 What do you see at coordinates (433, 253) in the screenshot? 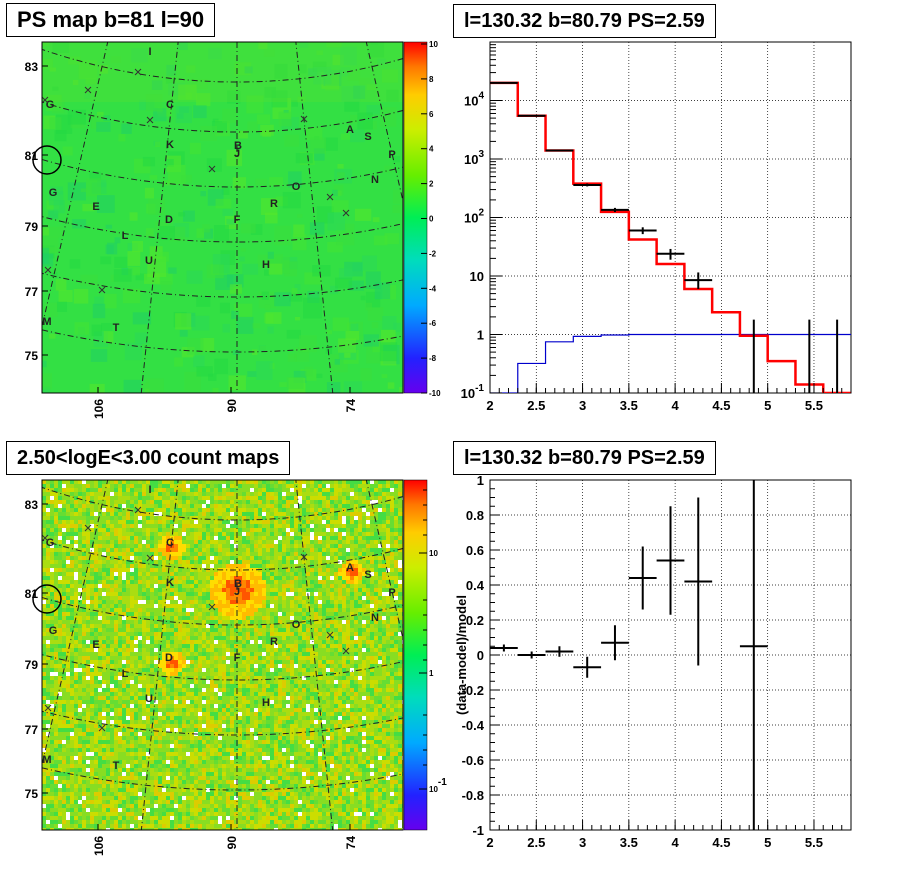
I see `colorbar-tick-label: -2` at bounding box center [433, 253].